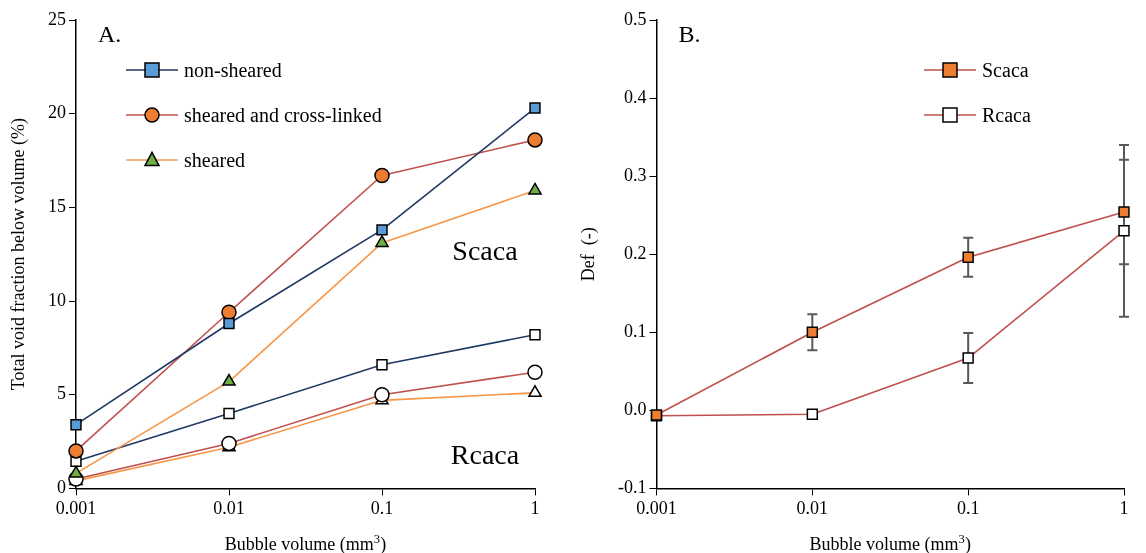 This screenshot has height=553, width=1146. Describe the element at coordinates (588, 254) in the screenshot. I see `y-axis-title: Def (-)` at that location.